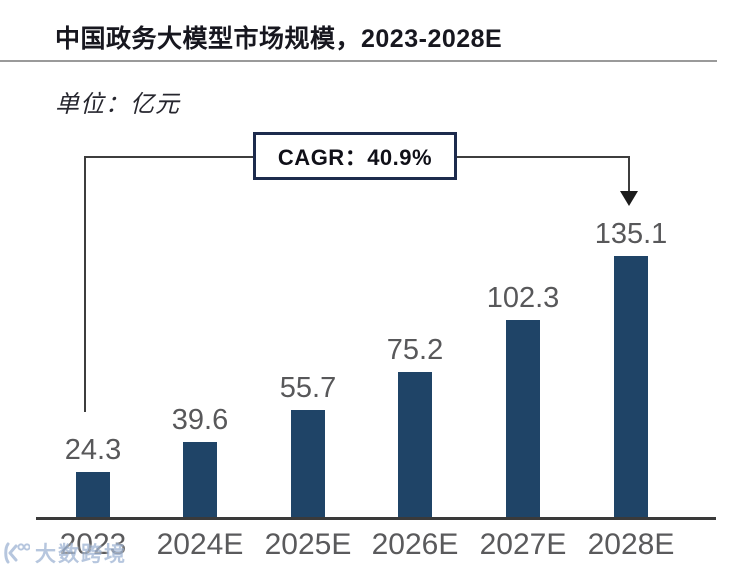 Image resolution: width=738 pixels, height=572 pixels. I want to click on cagr-badge: CAGR：40.9%, so click(355, 156).